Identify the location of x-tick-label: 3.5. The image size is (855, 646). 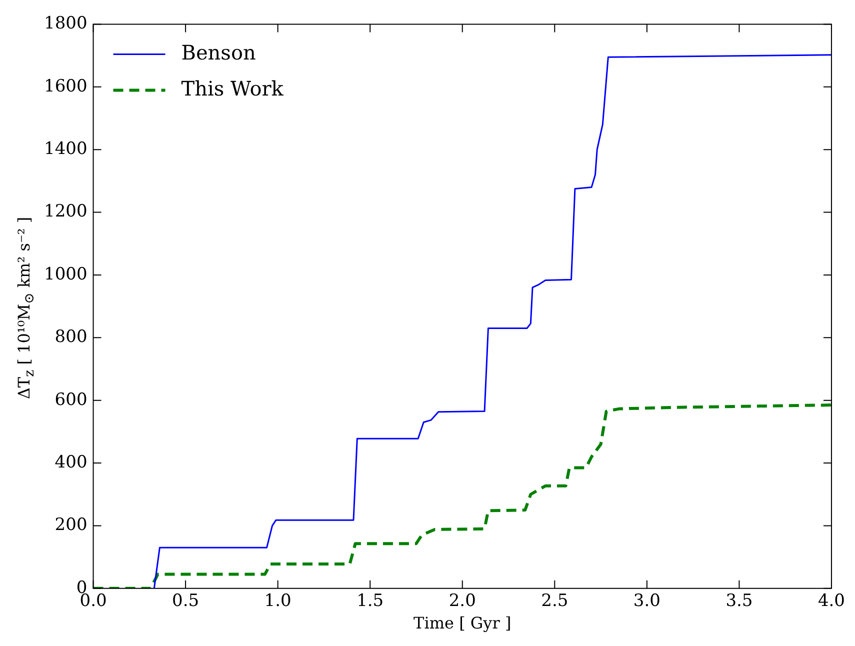
(739, 601).